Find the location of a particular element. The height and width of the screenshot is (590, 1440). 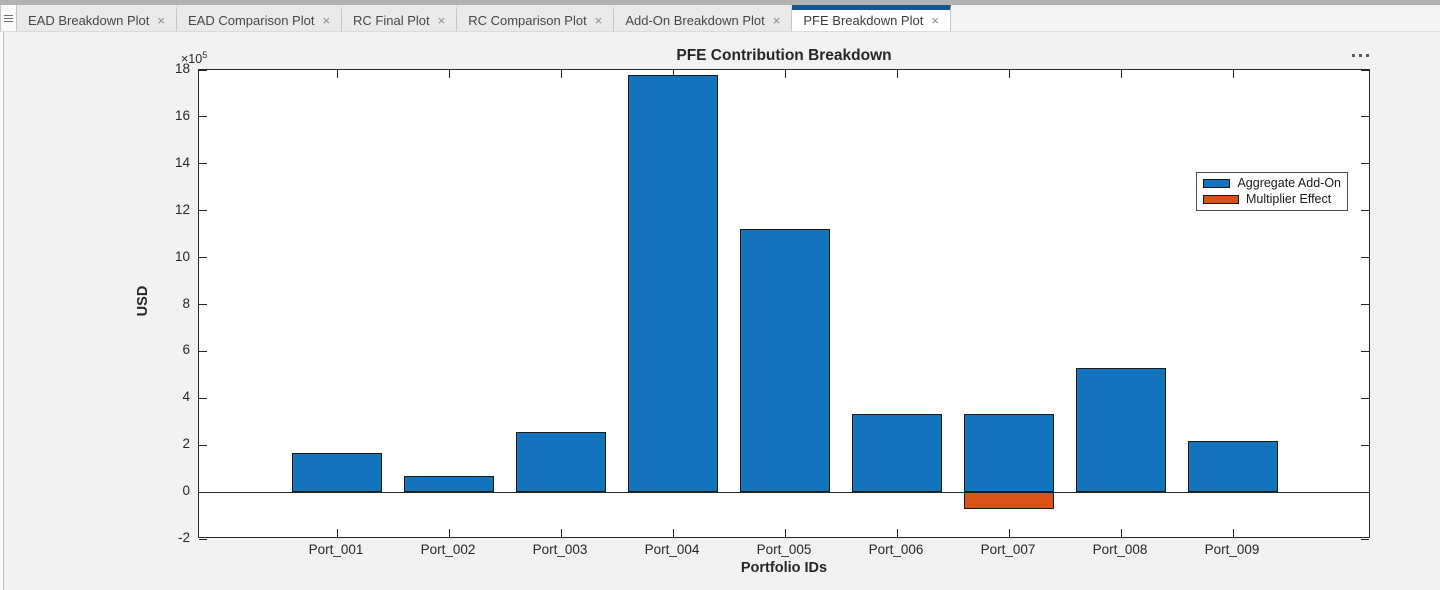

tab-ead-comparison-plot: EAD Comparison Plot × is located at coordinates (260, 18).